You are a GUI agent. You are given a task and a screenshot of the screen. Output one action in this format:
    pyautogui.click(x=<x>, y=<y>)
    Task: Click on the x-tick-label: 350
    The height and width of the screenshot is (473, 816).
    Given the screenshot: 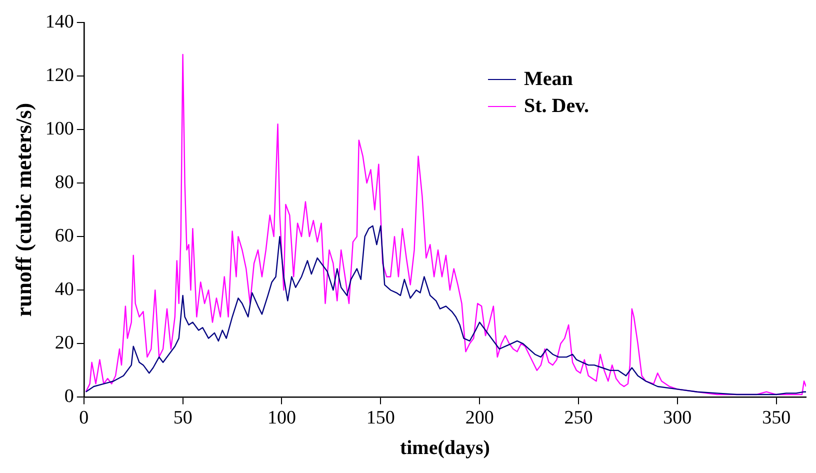 What is the action you would take?
    pyautogui.click(x=776, y=418)
    